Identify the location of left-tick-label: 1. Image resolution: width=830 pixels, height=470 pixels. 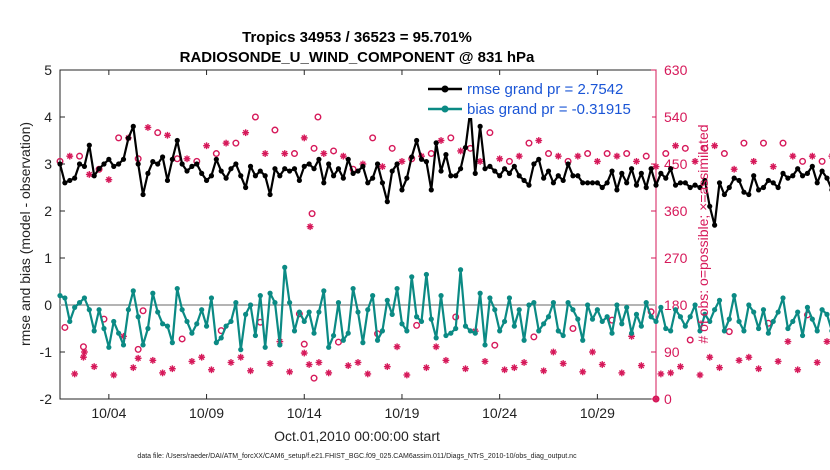
(48, 258).